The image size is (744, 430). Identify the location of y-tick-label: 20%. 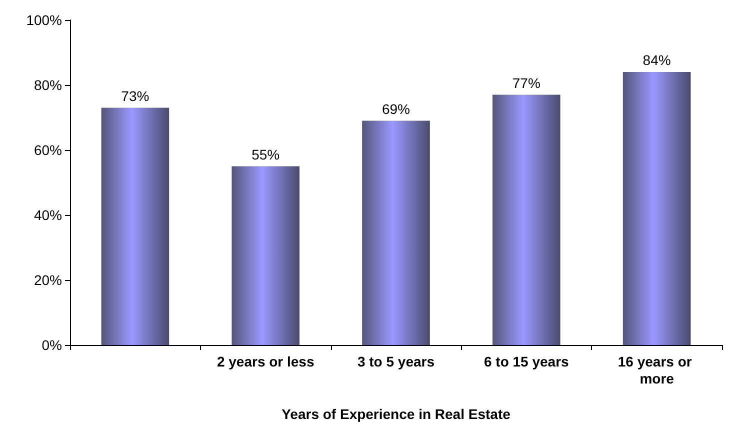
(48, 280).